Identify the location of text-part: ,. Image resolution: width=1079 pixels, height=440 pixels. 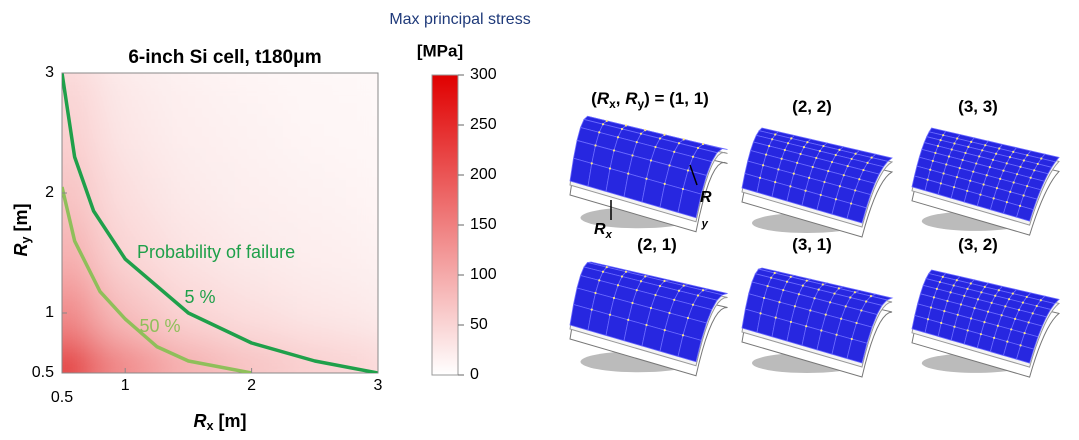
(620, 98).